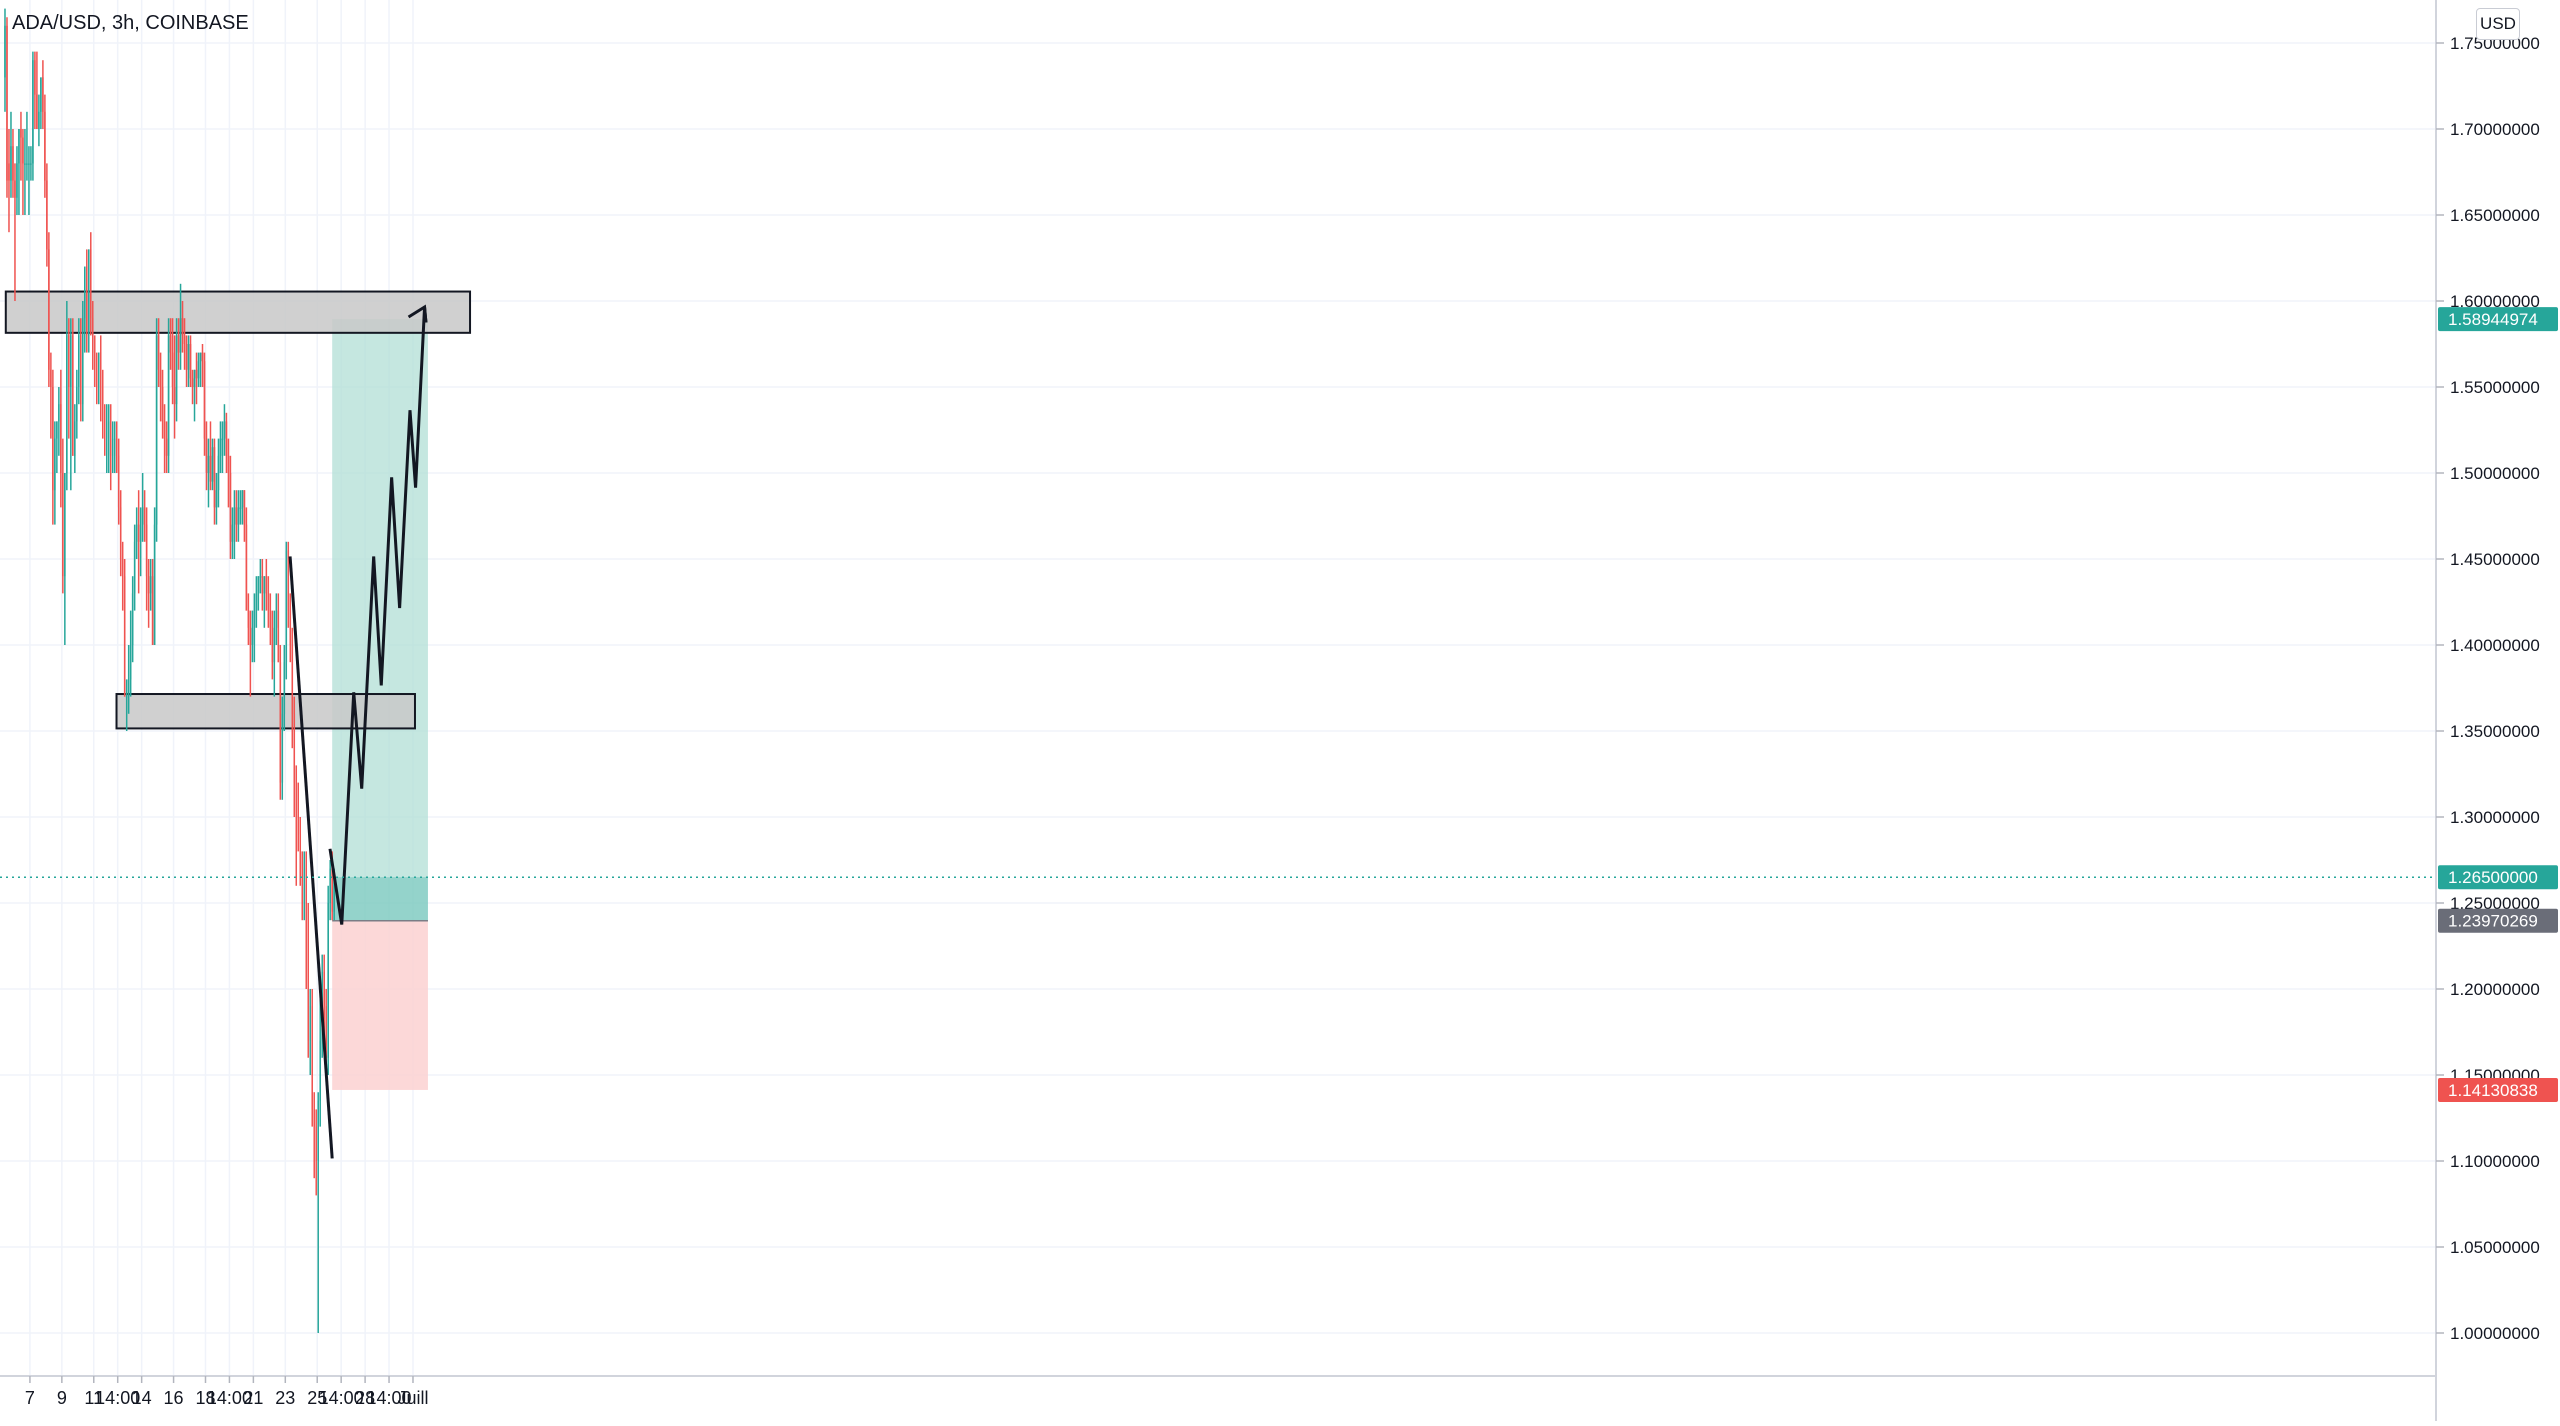 The width and height of the screenshot is (2560, 1426). Describe the element at coordinates (30, 1398) in the screenshot. I see `x-tick-label: 7` at that location.